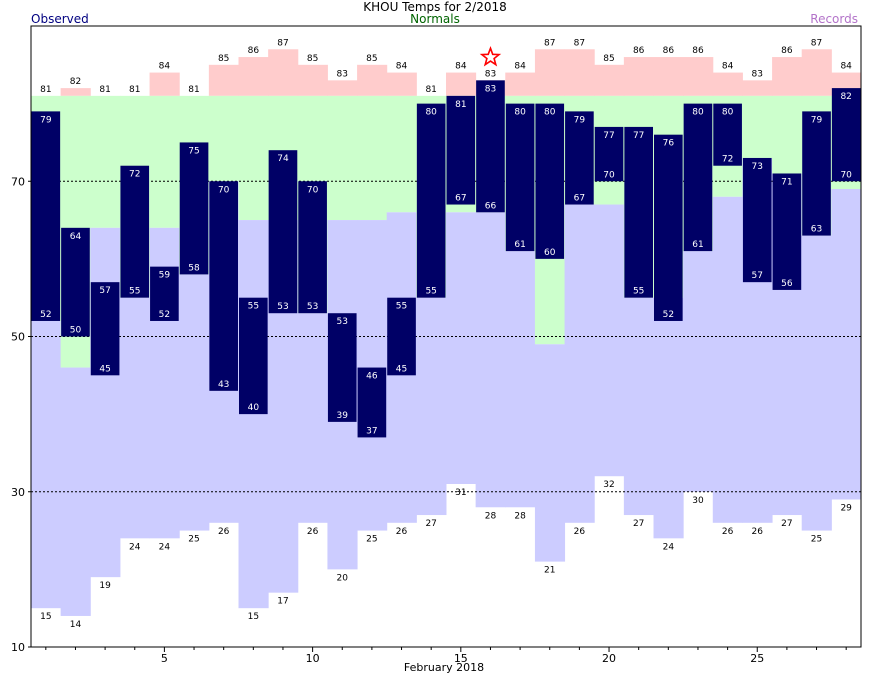 The image size is (870, 676). I want to click on observed-high-label-day-20: 77, so click(608, 136).